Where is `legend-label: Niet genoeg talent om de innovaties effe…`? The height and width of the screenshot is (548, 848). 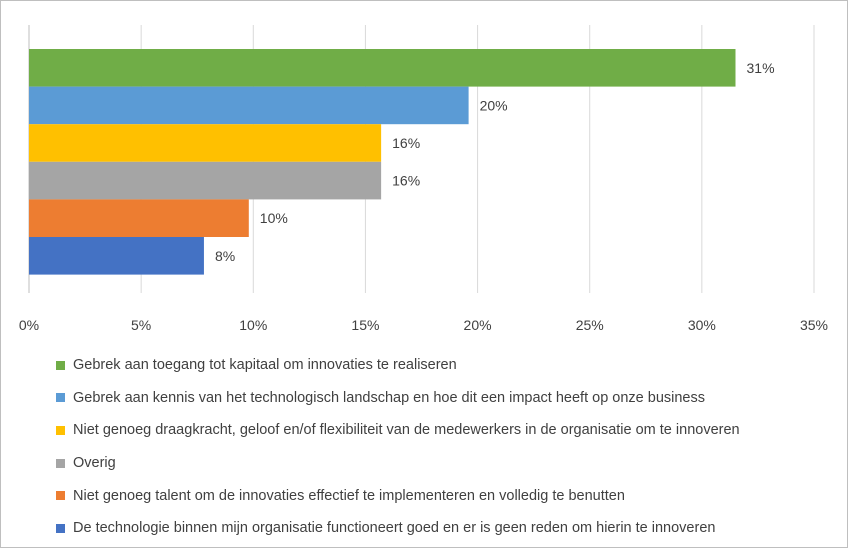 legend-label: Niet genoeg talent om de innovaties effe… is located at coordinates (349, 495).